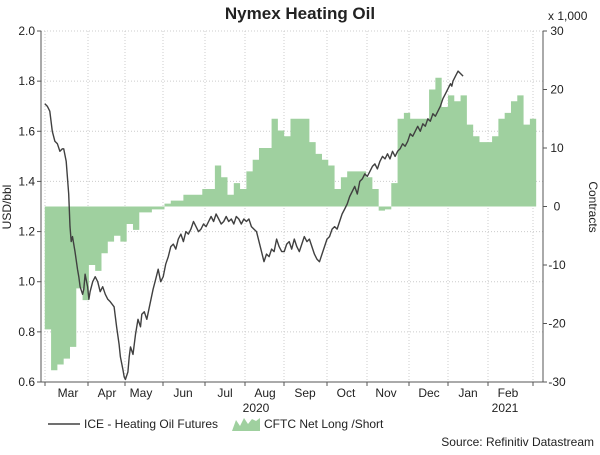 The image size is (600, 455). Describe the element at coordinates (26, 232) in the screenshot. I see `left-tick-label: 1.2` at that location.